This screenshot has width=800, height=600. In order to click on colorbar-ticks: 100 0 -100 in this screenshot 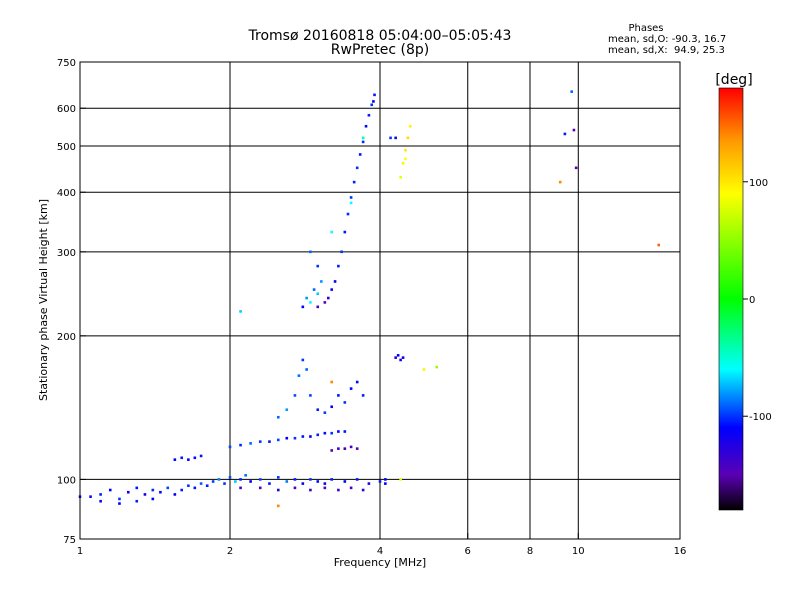, I will do `click(757, 300)`.